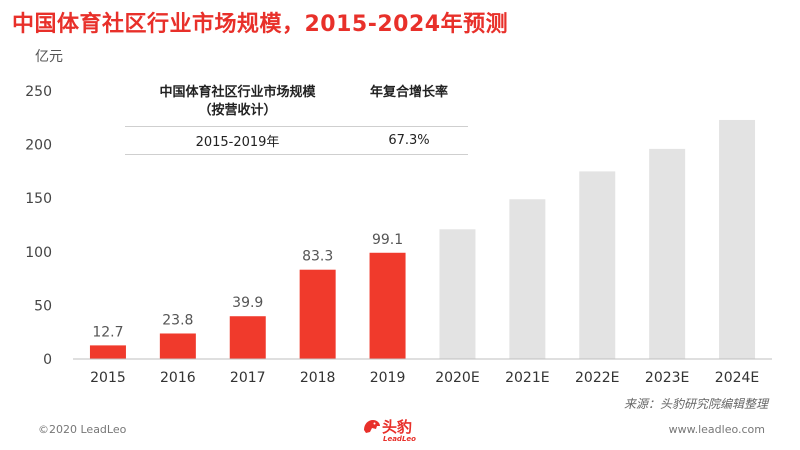 This screenshot has height=450, width=800. What do you see at coordinates (372, 426) in the screenshot?
I see `leopard-logo-icon` at bounding box center [372, 426].